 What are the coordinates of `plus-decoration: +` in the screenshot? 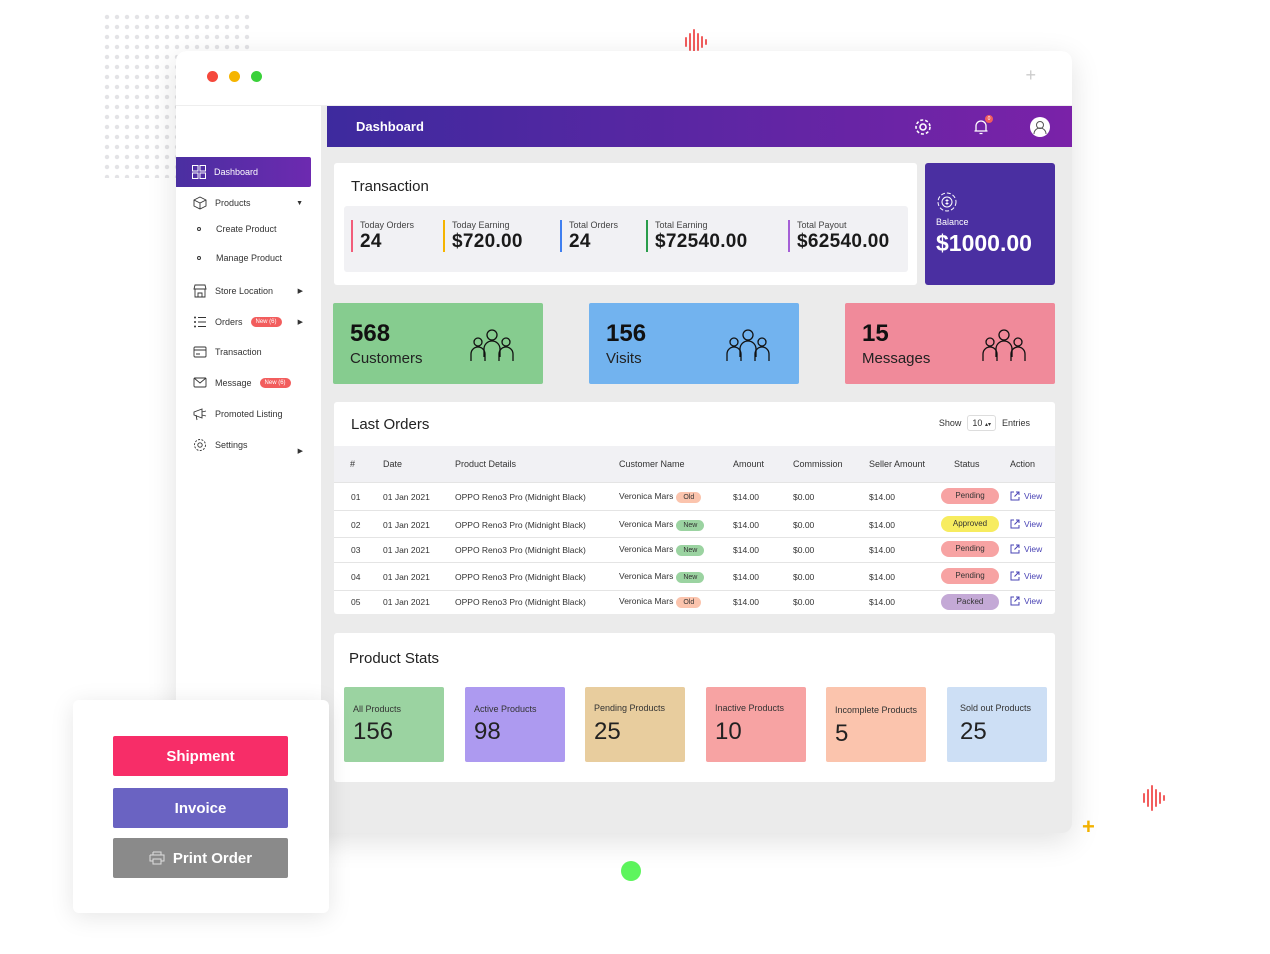 It's located at (1088, 826).